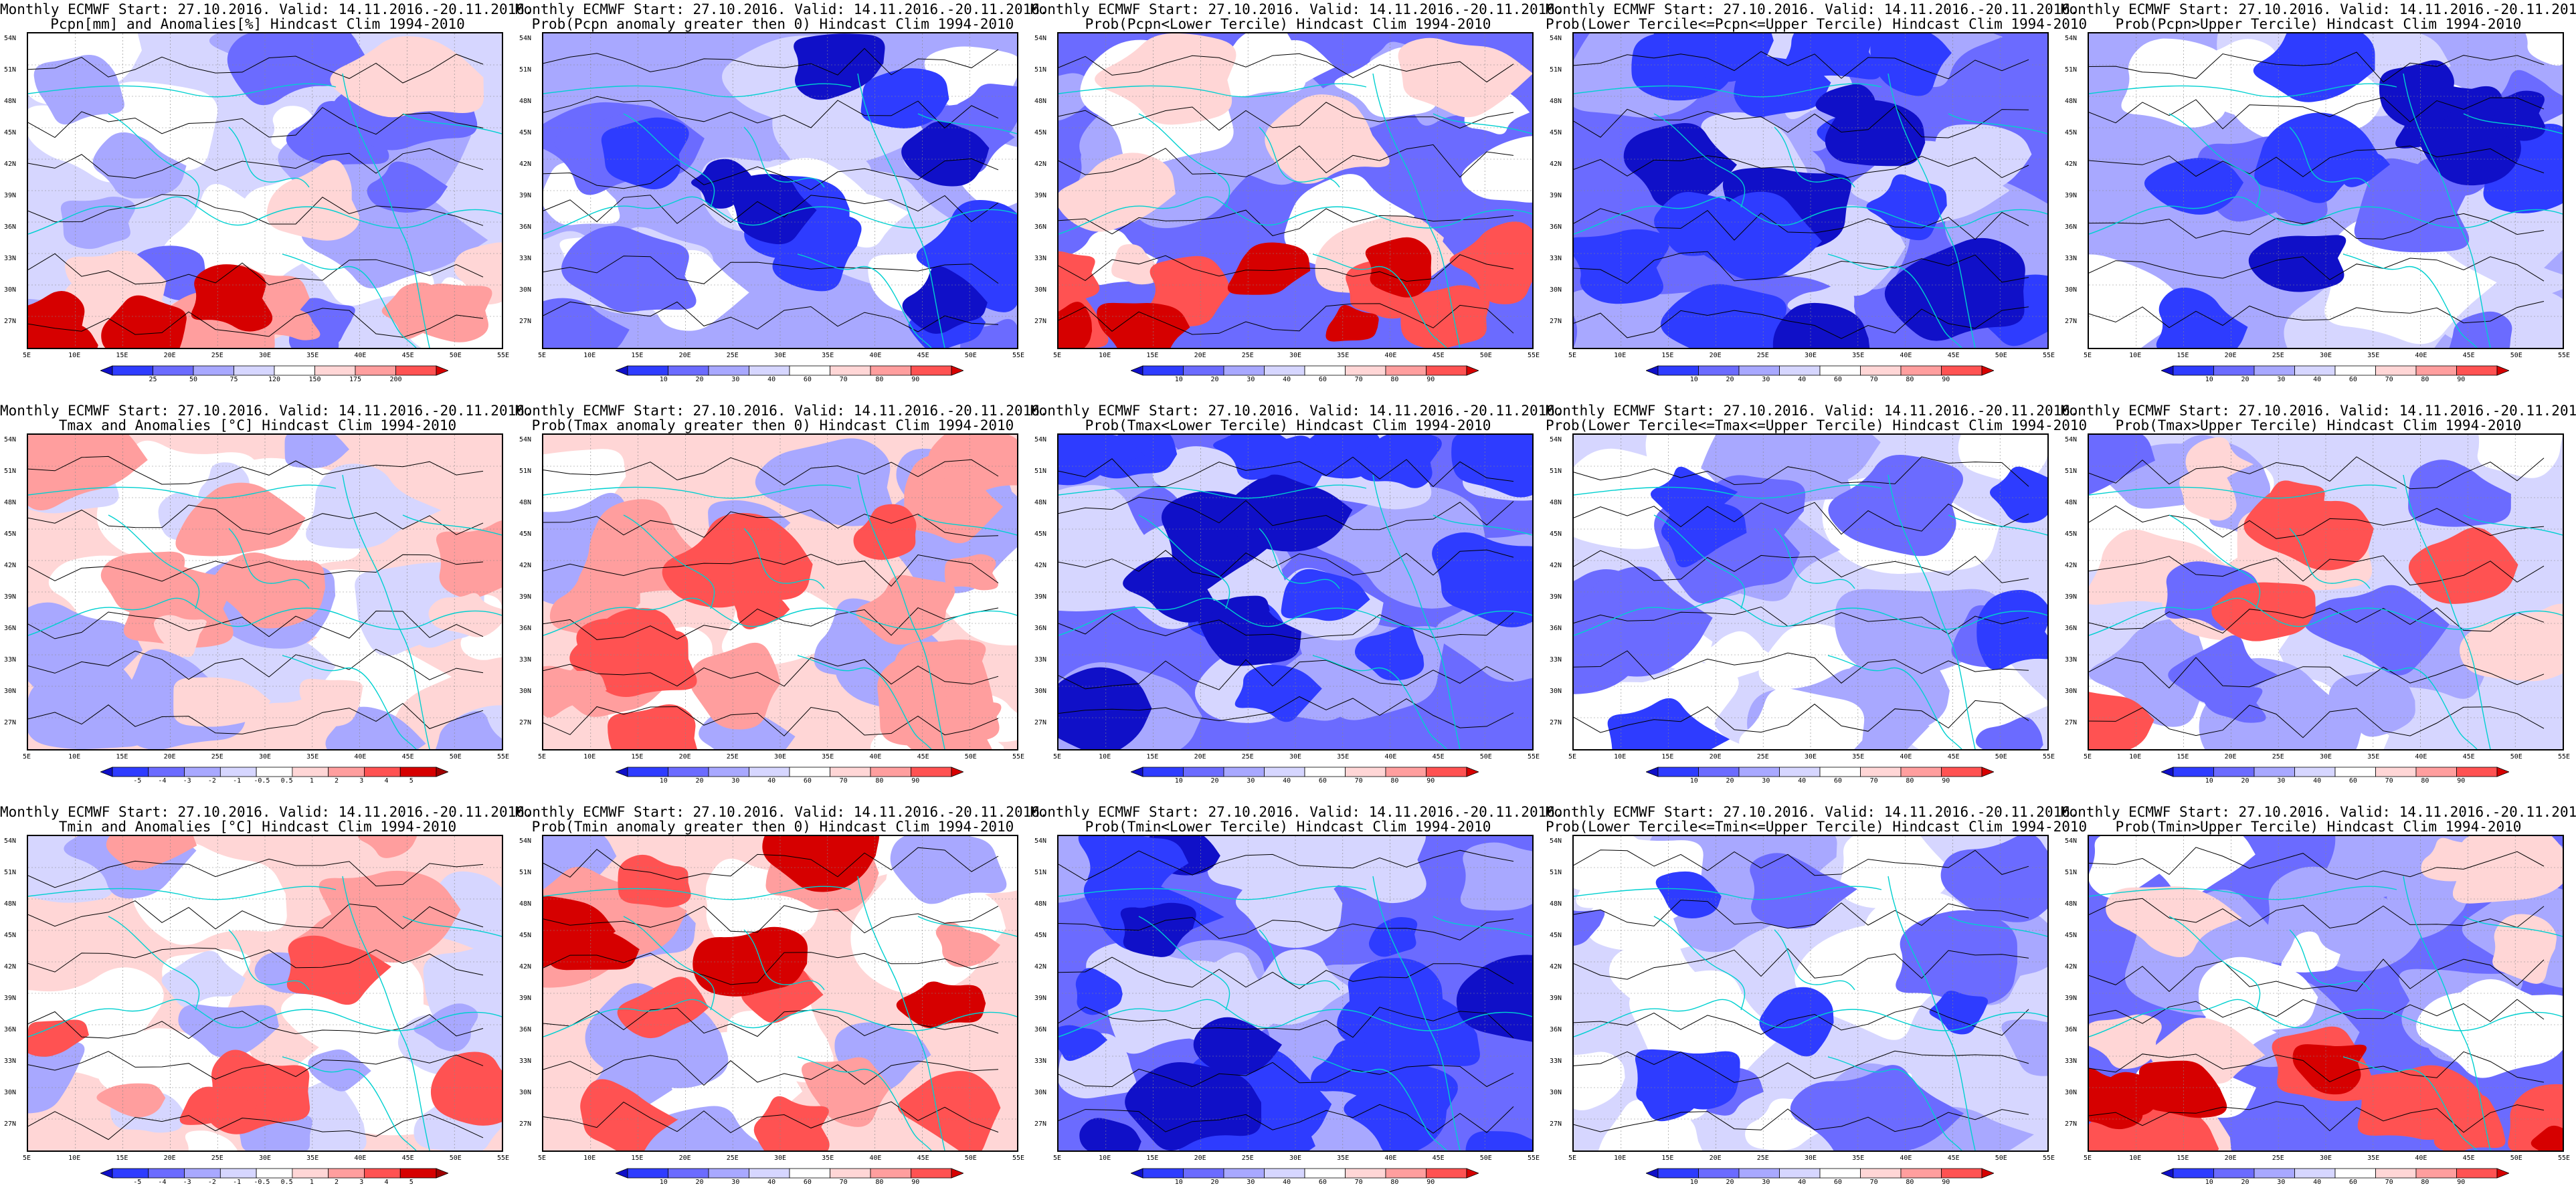 The image size is (2576, 1204). I want to click on colorbar-tick-label: -5, so click(137, 1182).